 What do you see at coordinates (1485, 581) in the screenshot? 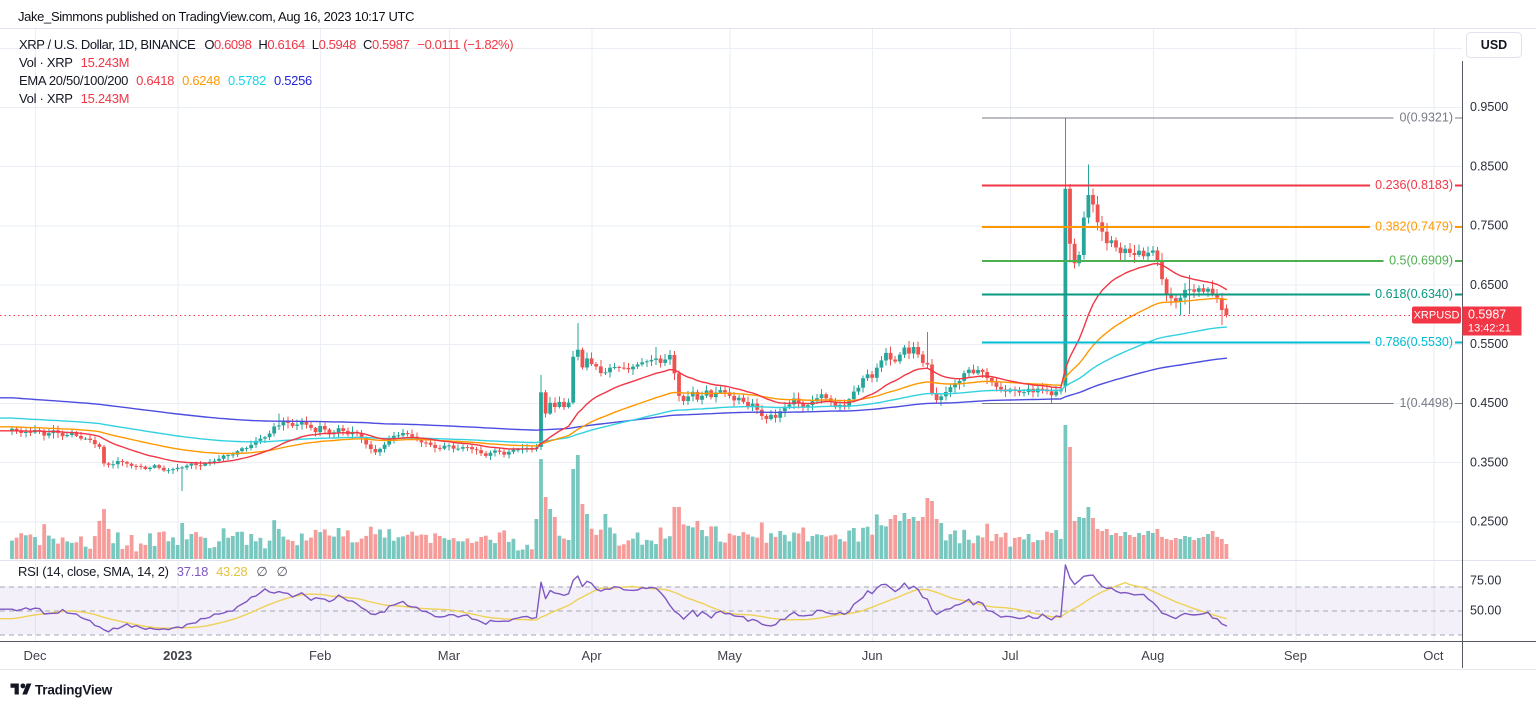
I see `svg-text: 75.00` at bounding box center [1485, 581].